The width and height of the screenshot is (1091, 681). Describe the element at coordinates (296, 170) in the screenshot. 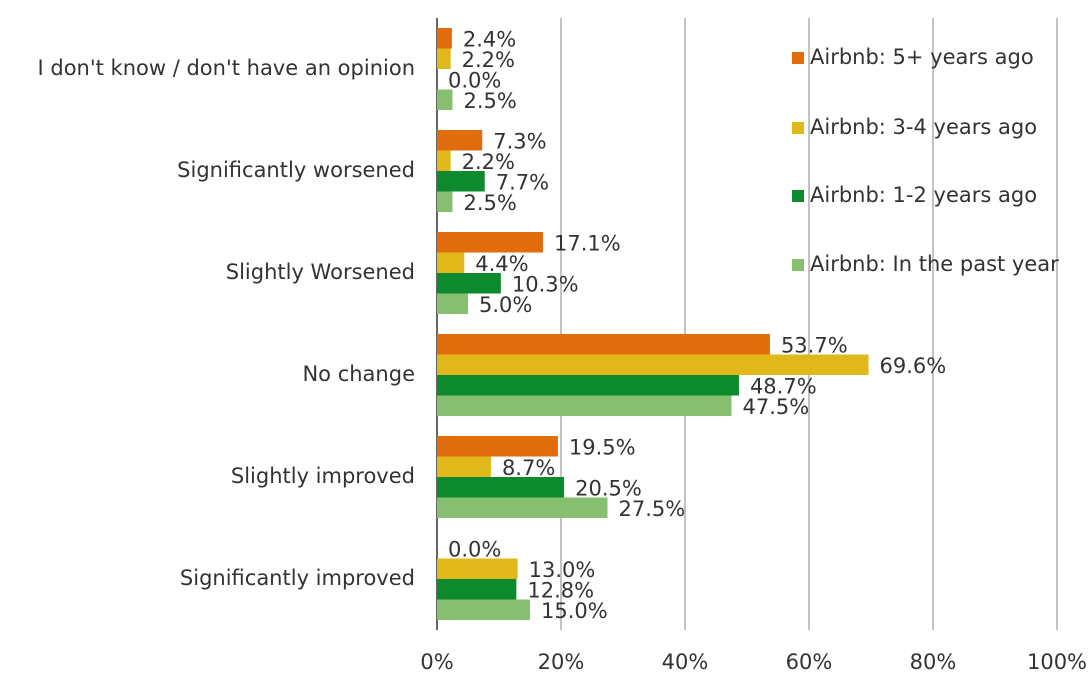

I see `category-label: Significantly worsened` at that location.